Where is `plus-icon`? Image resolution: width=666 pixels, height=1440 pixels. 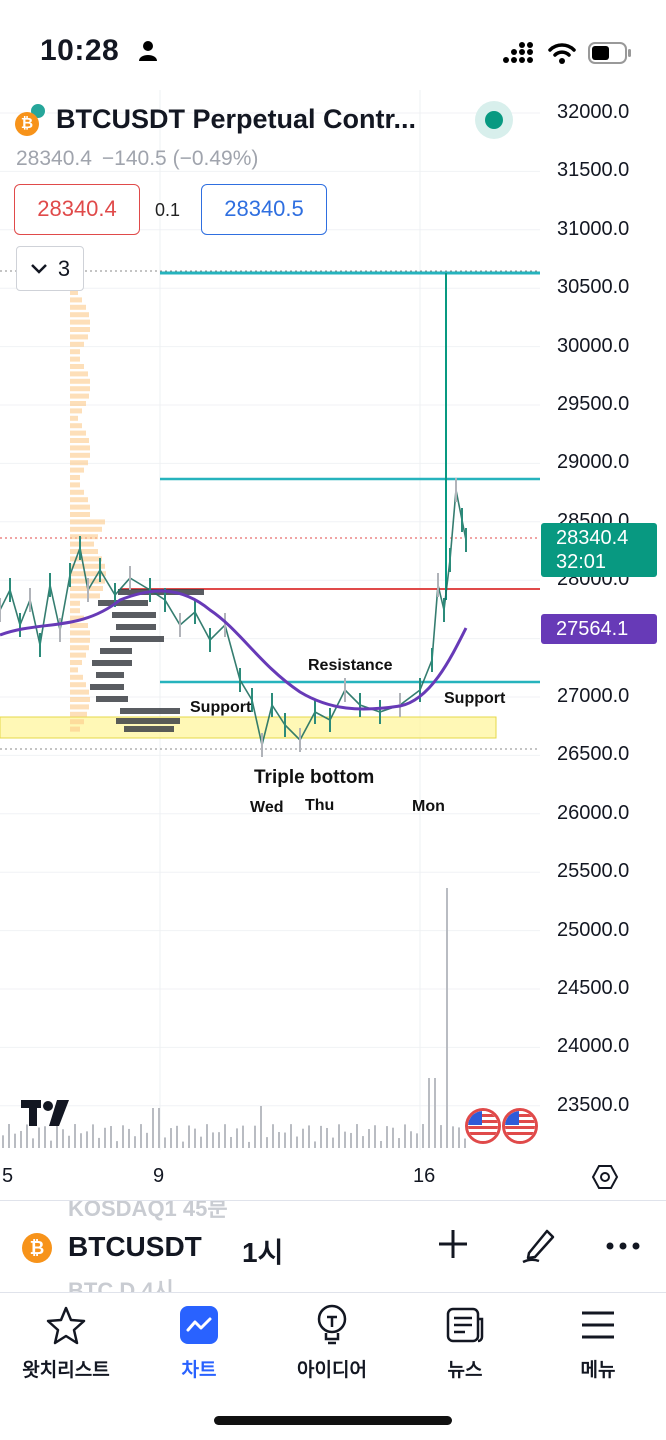 plus-icon is located at coordinates (453, 1244).